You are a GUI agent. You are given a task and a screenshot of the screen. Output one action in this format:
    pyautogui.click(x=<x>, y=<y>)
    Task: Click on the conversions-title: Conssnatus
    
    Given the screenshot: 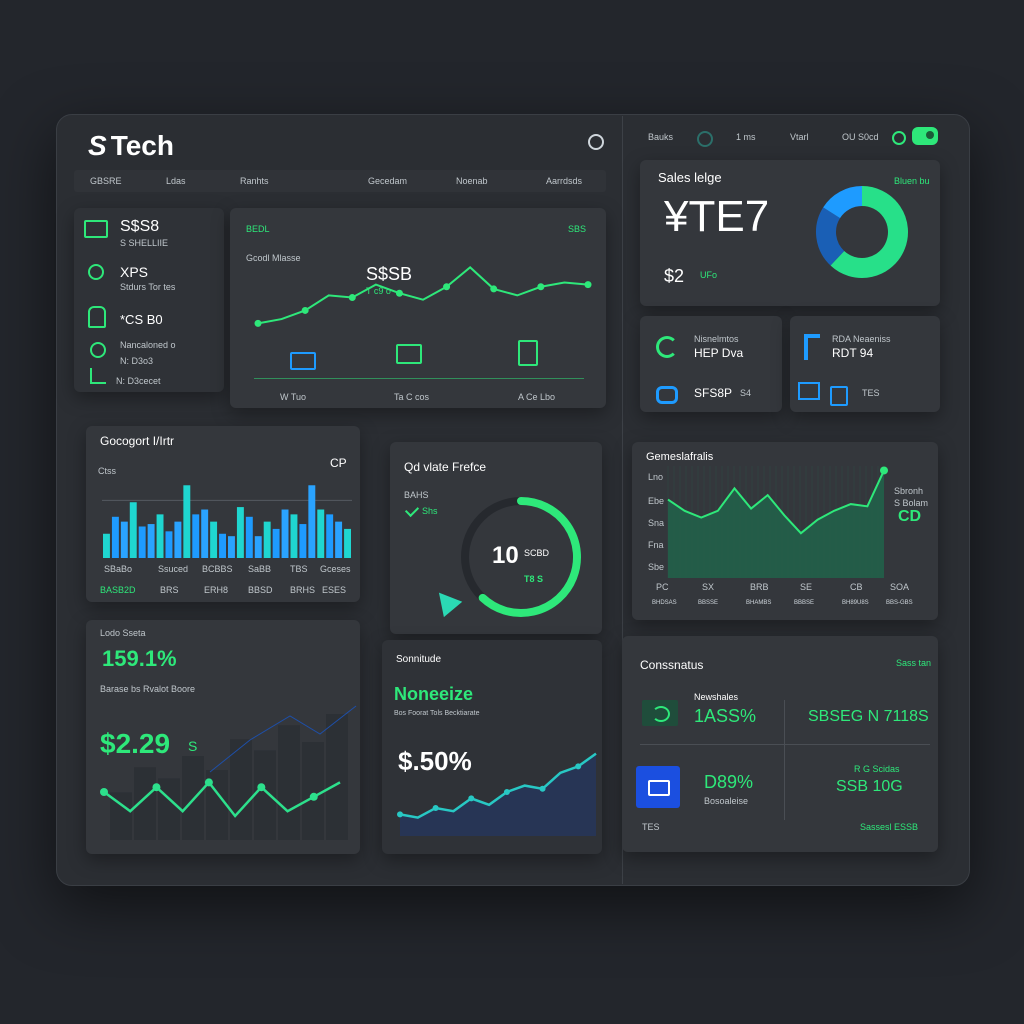 What is the action you would take?
    pyautogui.click(x=672, y=665)
    